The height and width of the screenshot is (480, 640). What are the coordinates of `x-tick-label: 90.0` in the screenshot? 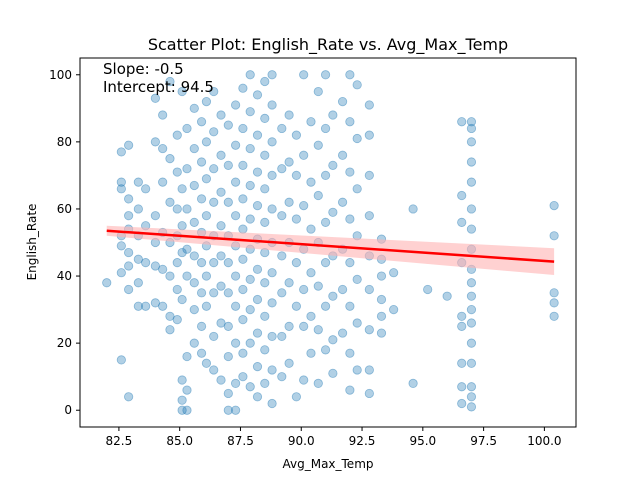 It's located at (301, 441).